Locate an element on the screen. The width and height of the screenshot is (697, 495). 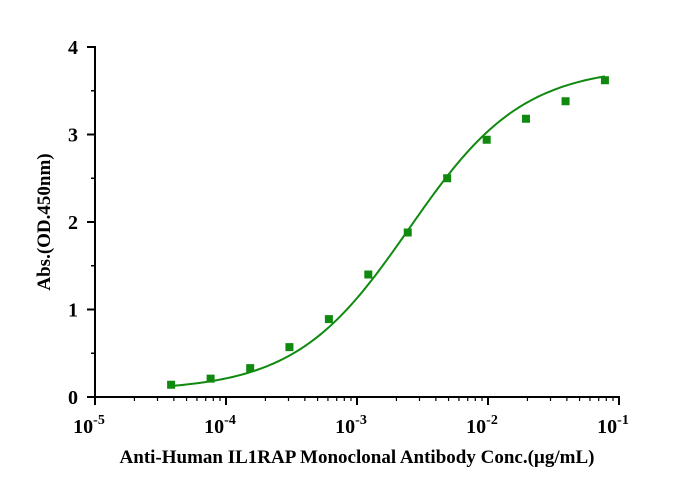
x-tick-label: 10⁻⁴ is located at coordinates (220, 425).